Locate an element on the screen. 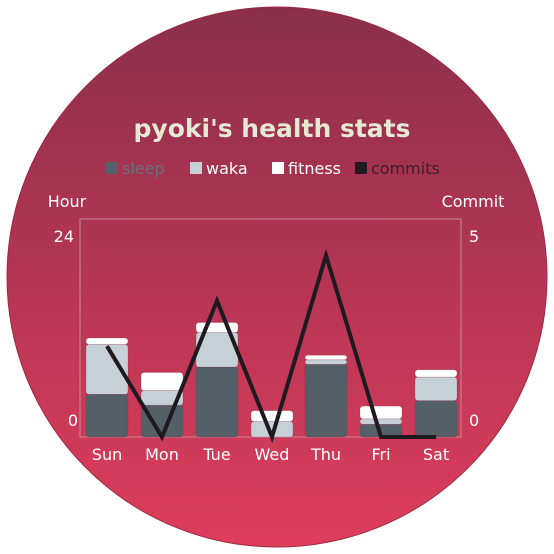 Image resolution: width=554 pixels, height=554 pixels. bar-sleep-thu is located at coordinates (326, 401).